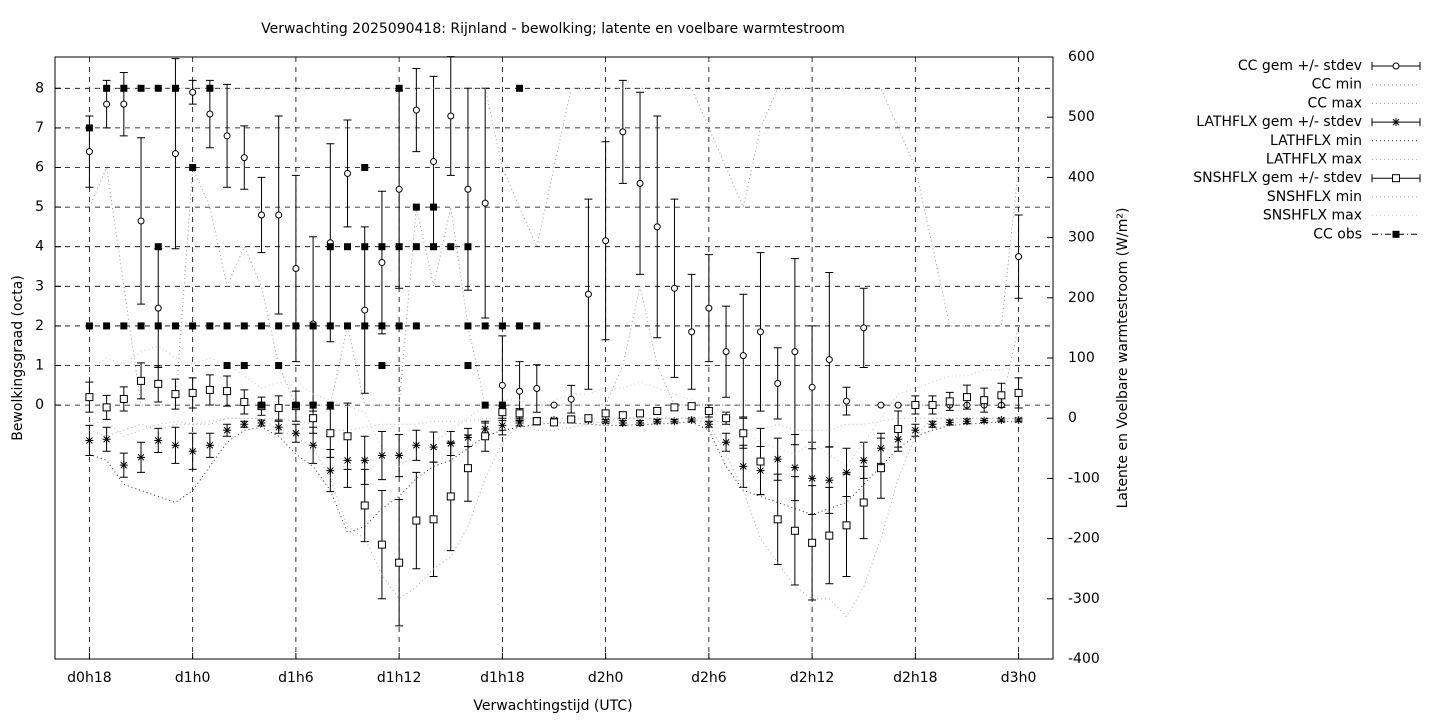 The image size is (1440, 720). I want to click on range-line, so click(554, 406).